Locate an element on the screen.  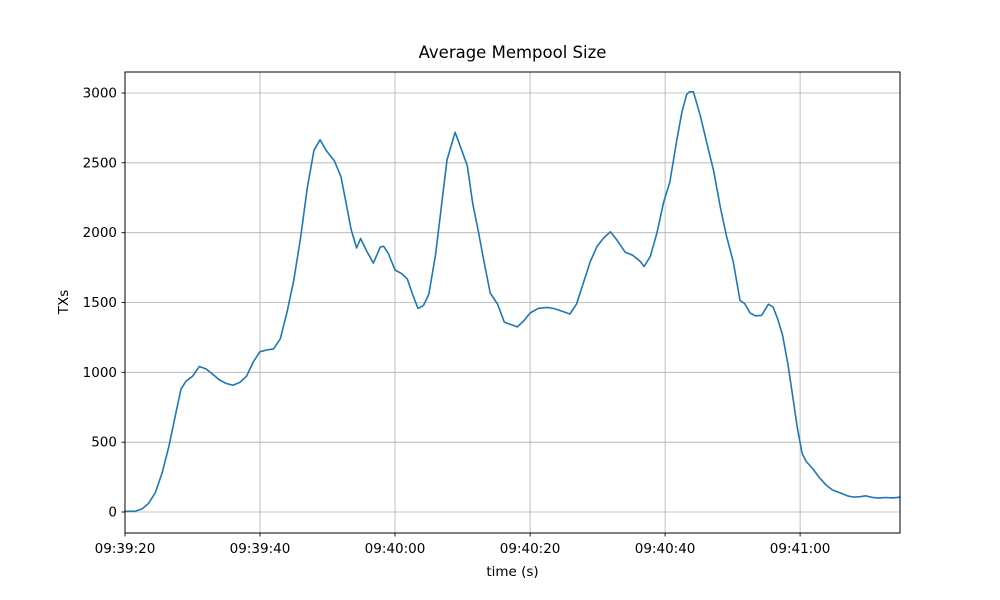
y-tick-label: 2000 is located at coordinates (100, 233).